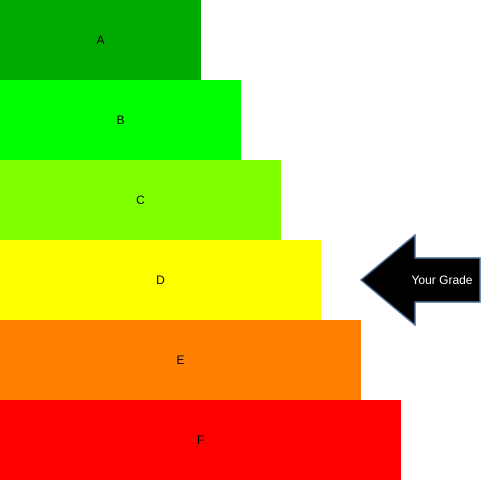 The width and height of the screenshot is (481, 481). I want to click on left-arrow-icon, so click(420, 280).